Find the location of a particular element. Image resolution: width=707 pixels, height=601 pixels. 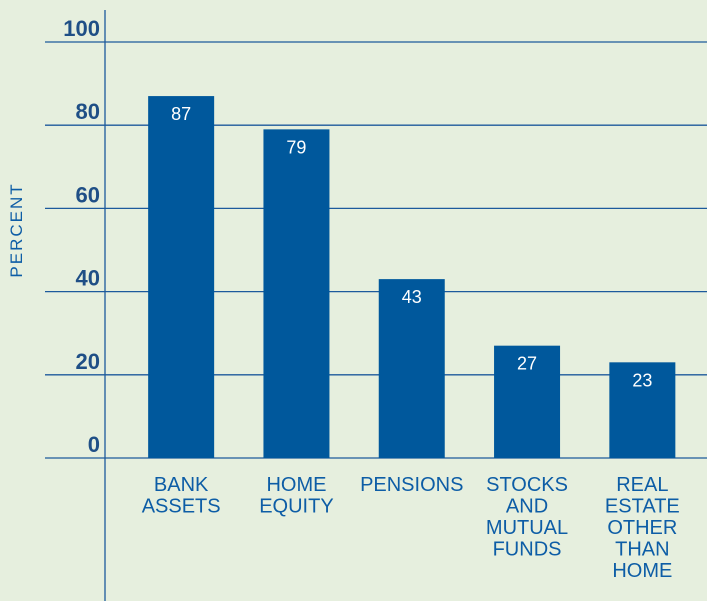

y-tick-label: 60 is located at coordinates (88, 194).